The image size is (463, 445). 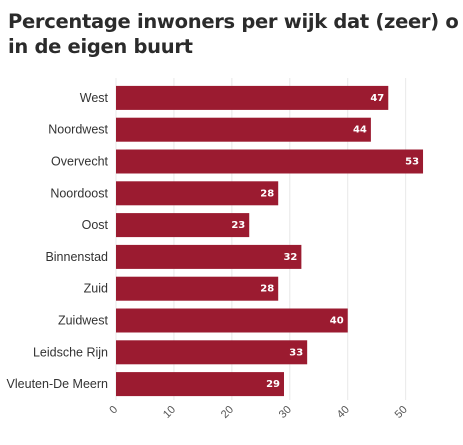 I want to click on category-label-3: Overvecht, so click(x=79, y=162).